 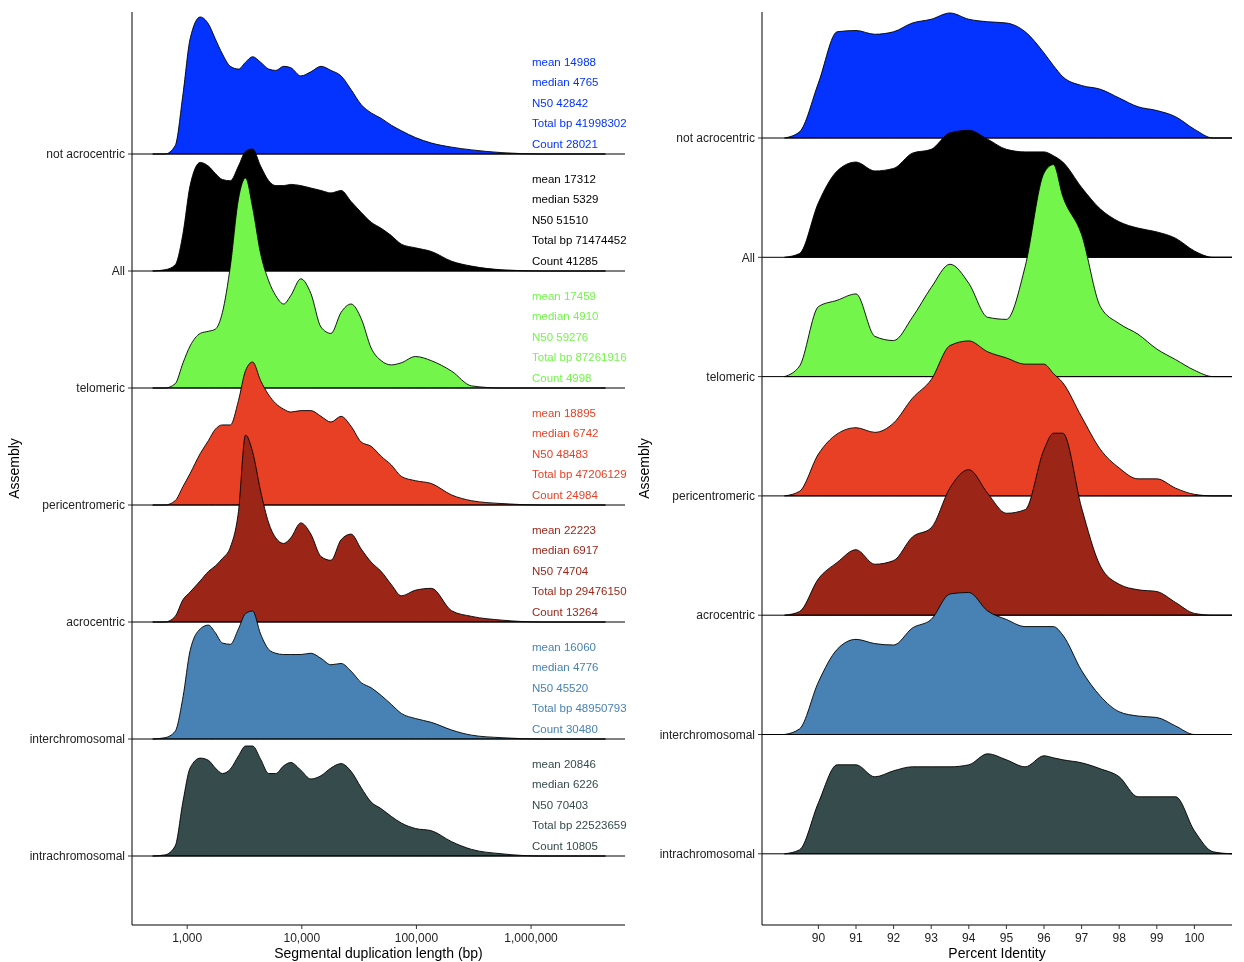 I want to click on annotation: median 4910, so click(x=565, y=316).